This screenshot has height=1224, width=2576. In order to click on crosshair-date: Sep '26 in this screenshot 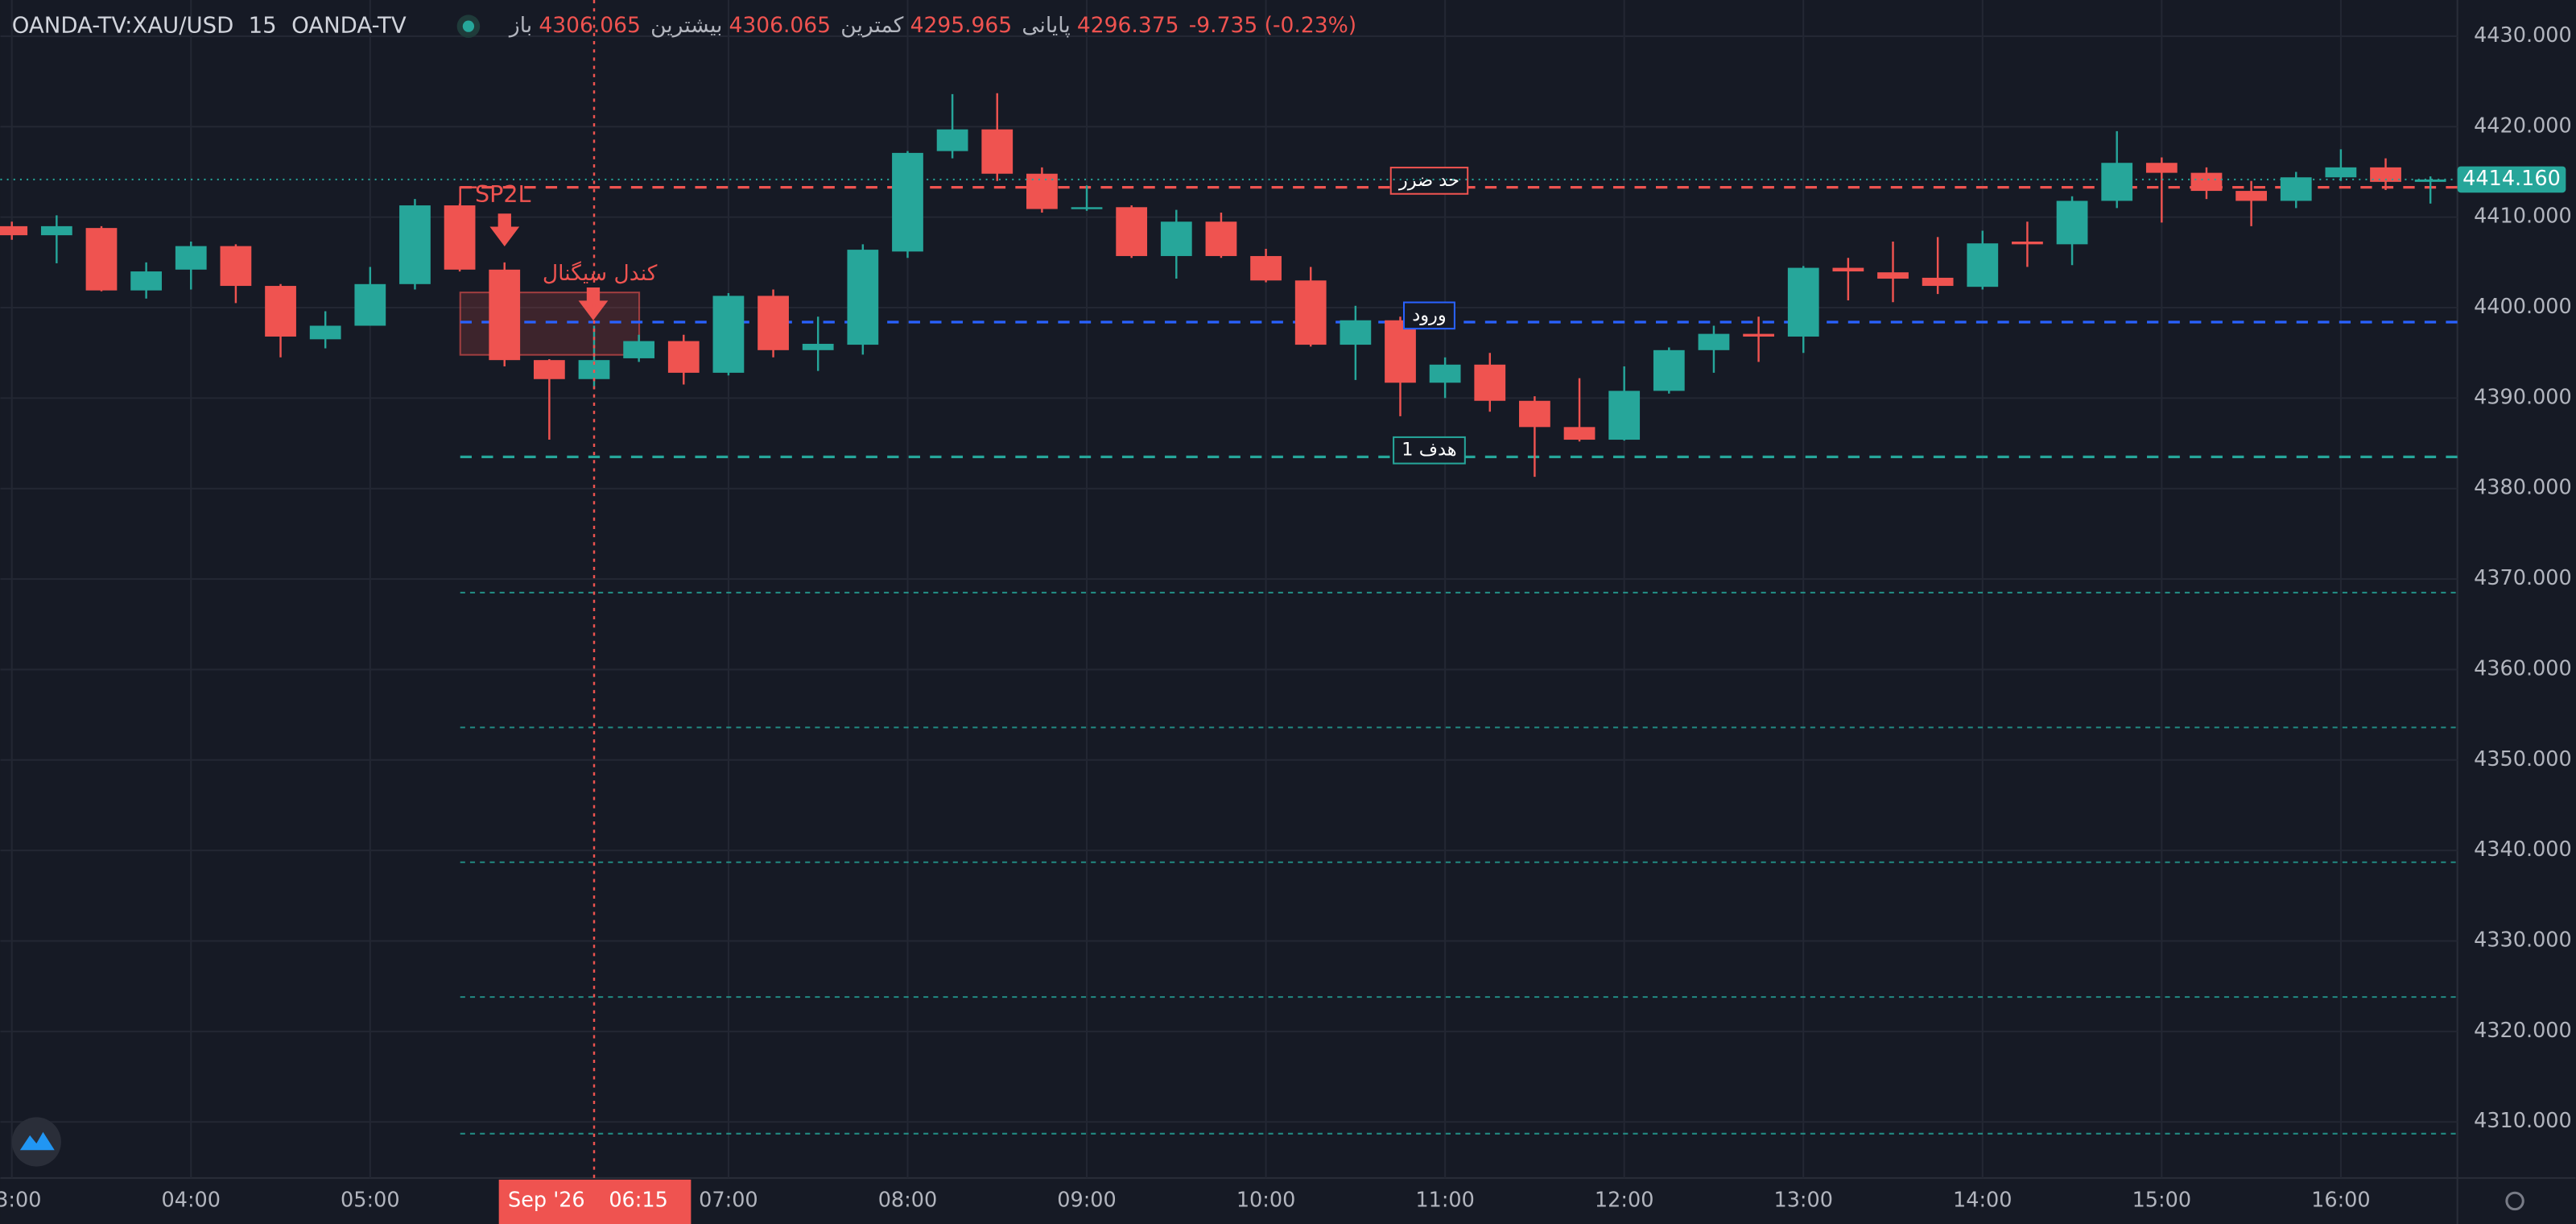, I will do `click(546, 1200)`.